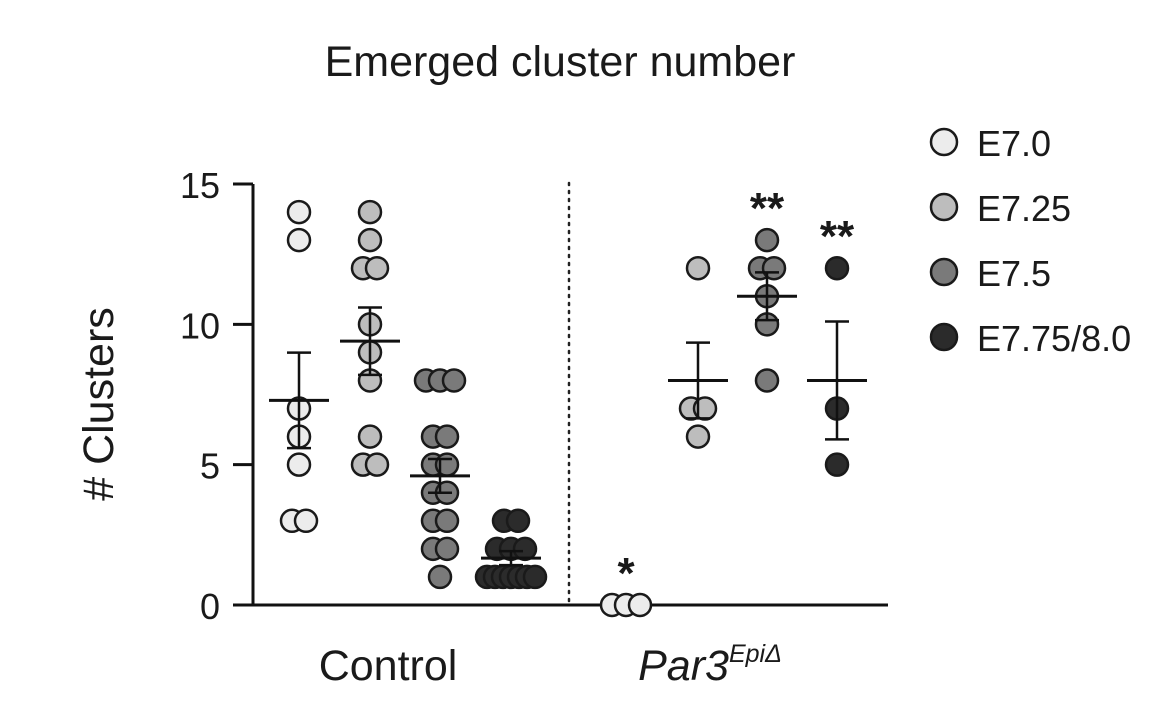 The image size is (1175, 717). What do you see at coordinates (1014, 143) in the screenshot?
I see `legend-label: E7.0` at bounding box center [1014, 143].